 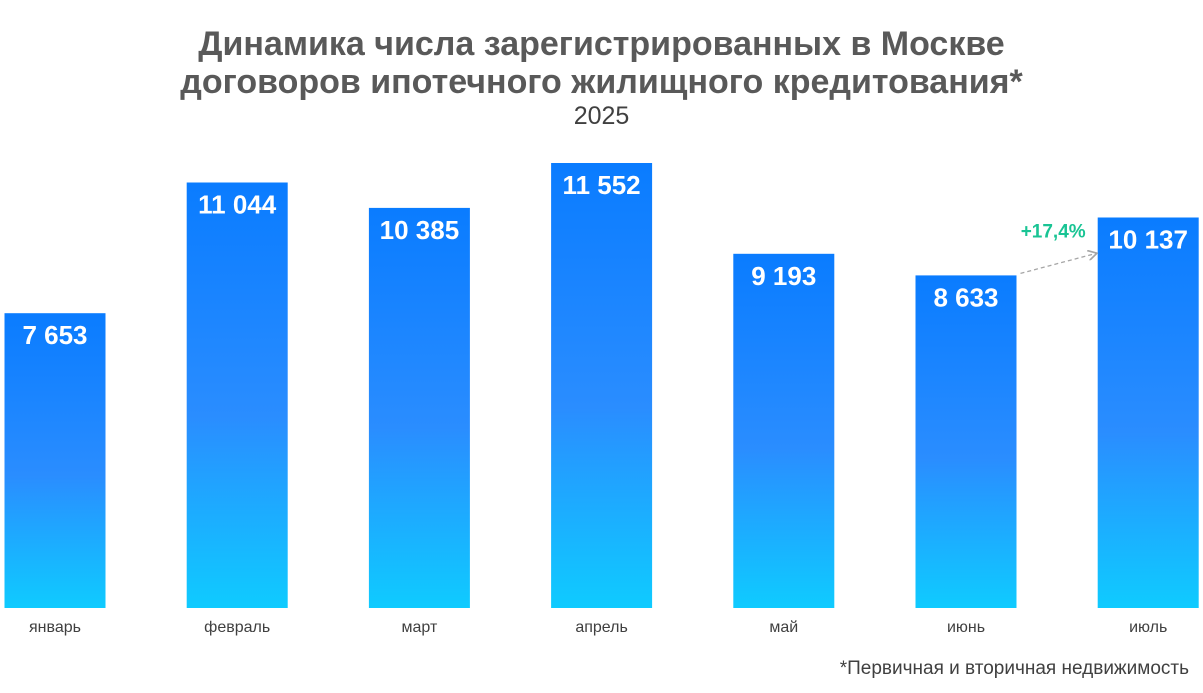 What do you see at coordinates (1148, 240) in the screenshot?
I see `bar-value-label: 10 137` at bounding box center [1148, 240].